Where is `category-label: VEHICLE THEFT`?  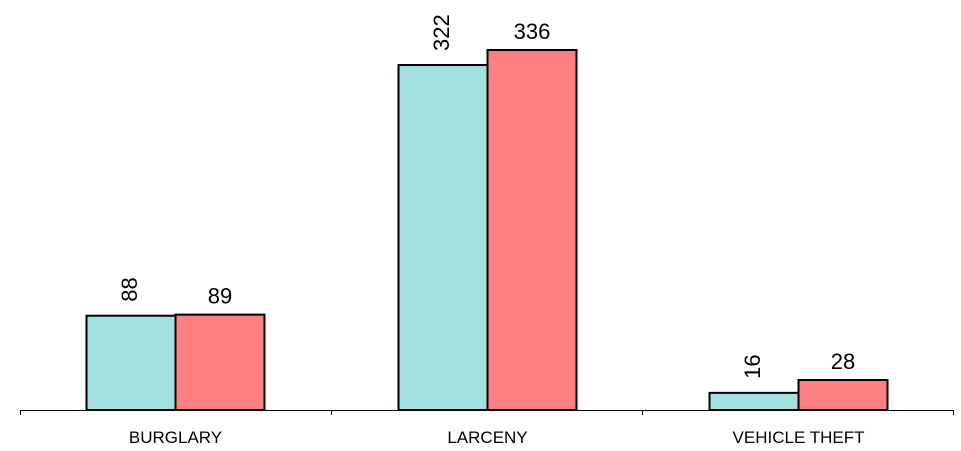 category-label: VEHICLE THEFT is located at coordinates (799, 437).